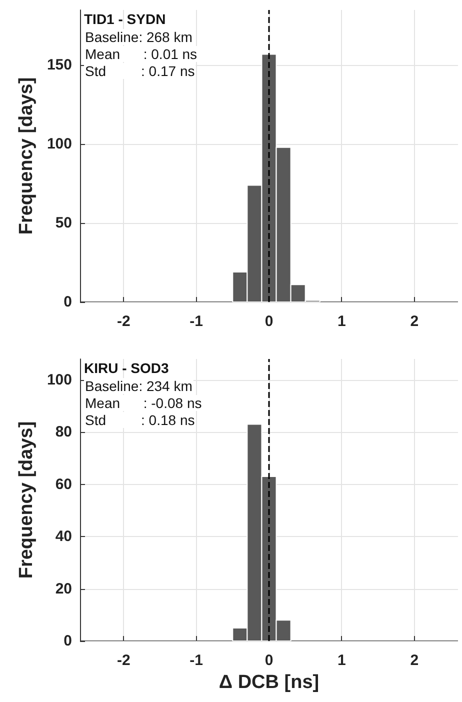  What do you see at coordinates (63, 589) in the screenshot?
I see `y-tick-label: 20` at bounding box center [63, 589].